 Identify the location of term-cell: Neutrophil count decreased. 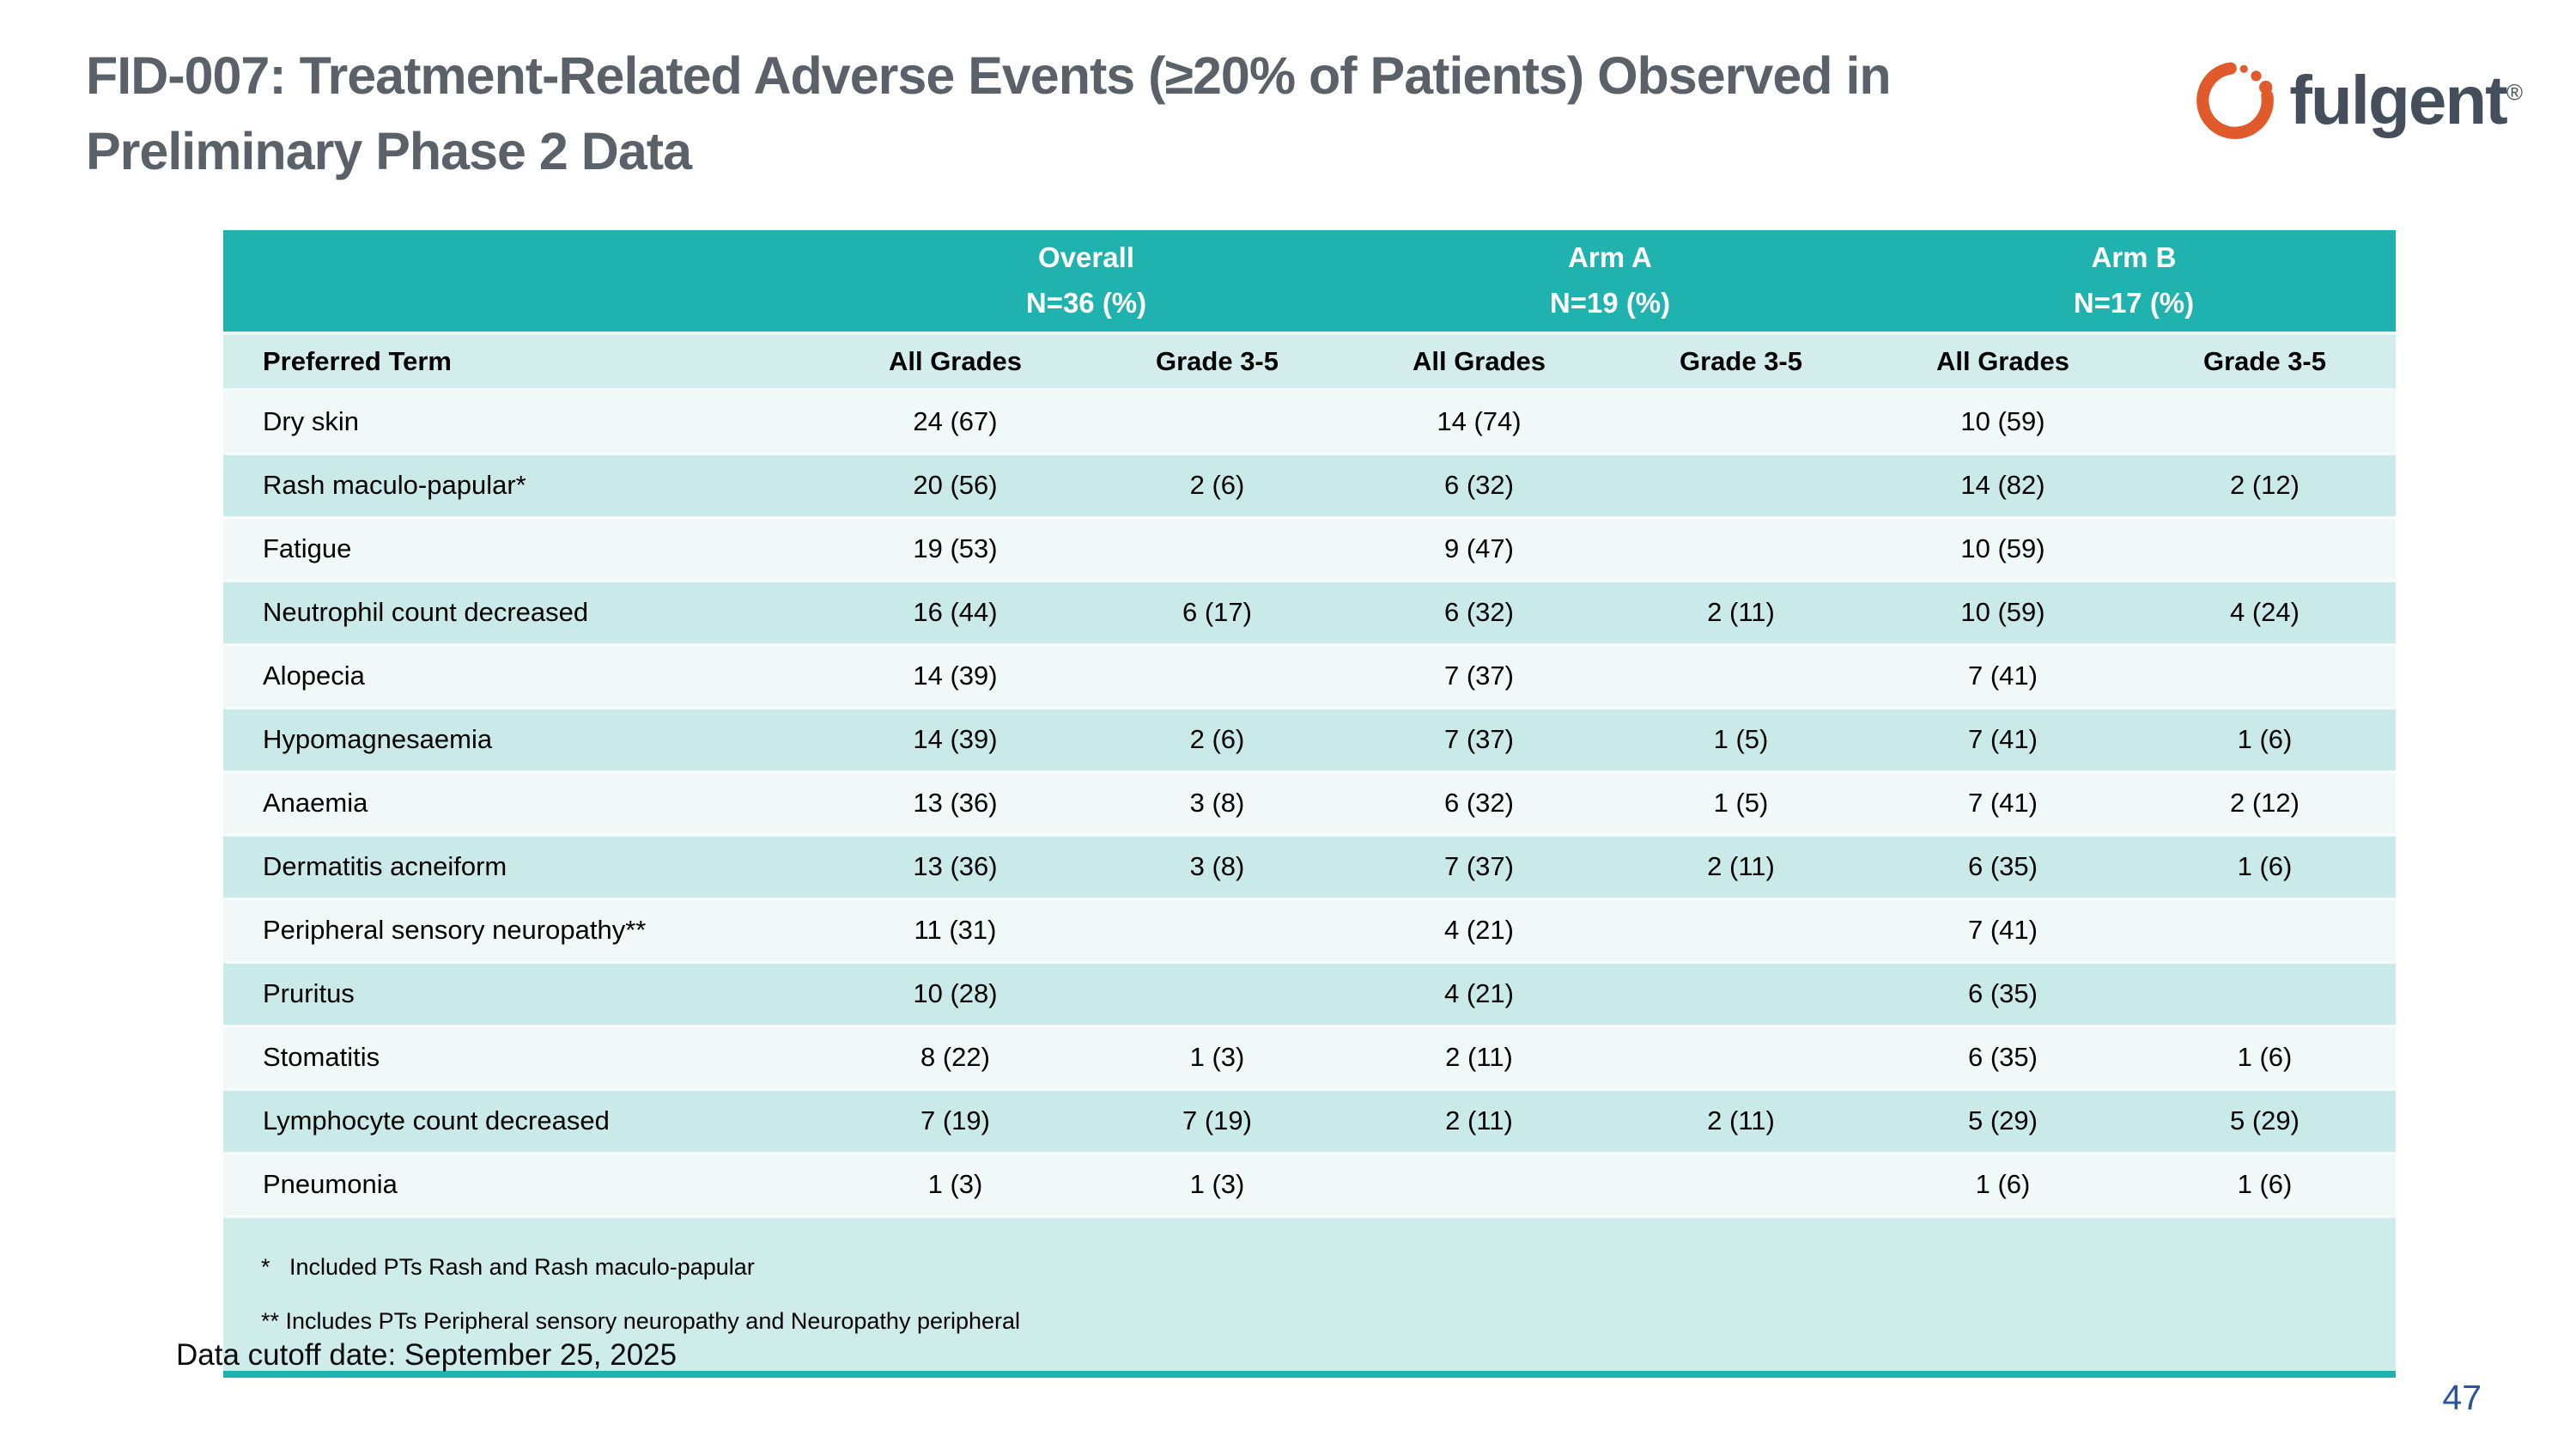
(426, 612).